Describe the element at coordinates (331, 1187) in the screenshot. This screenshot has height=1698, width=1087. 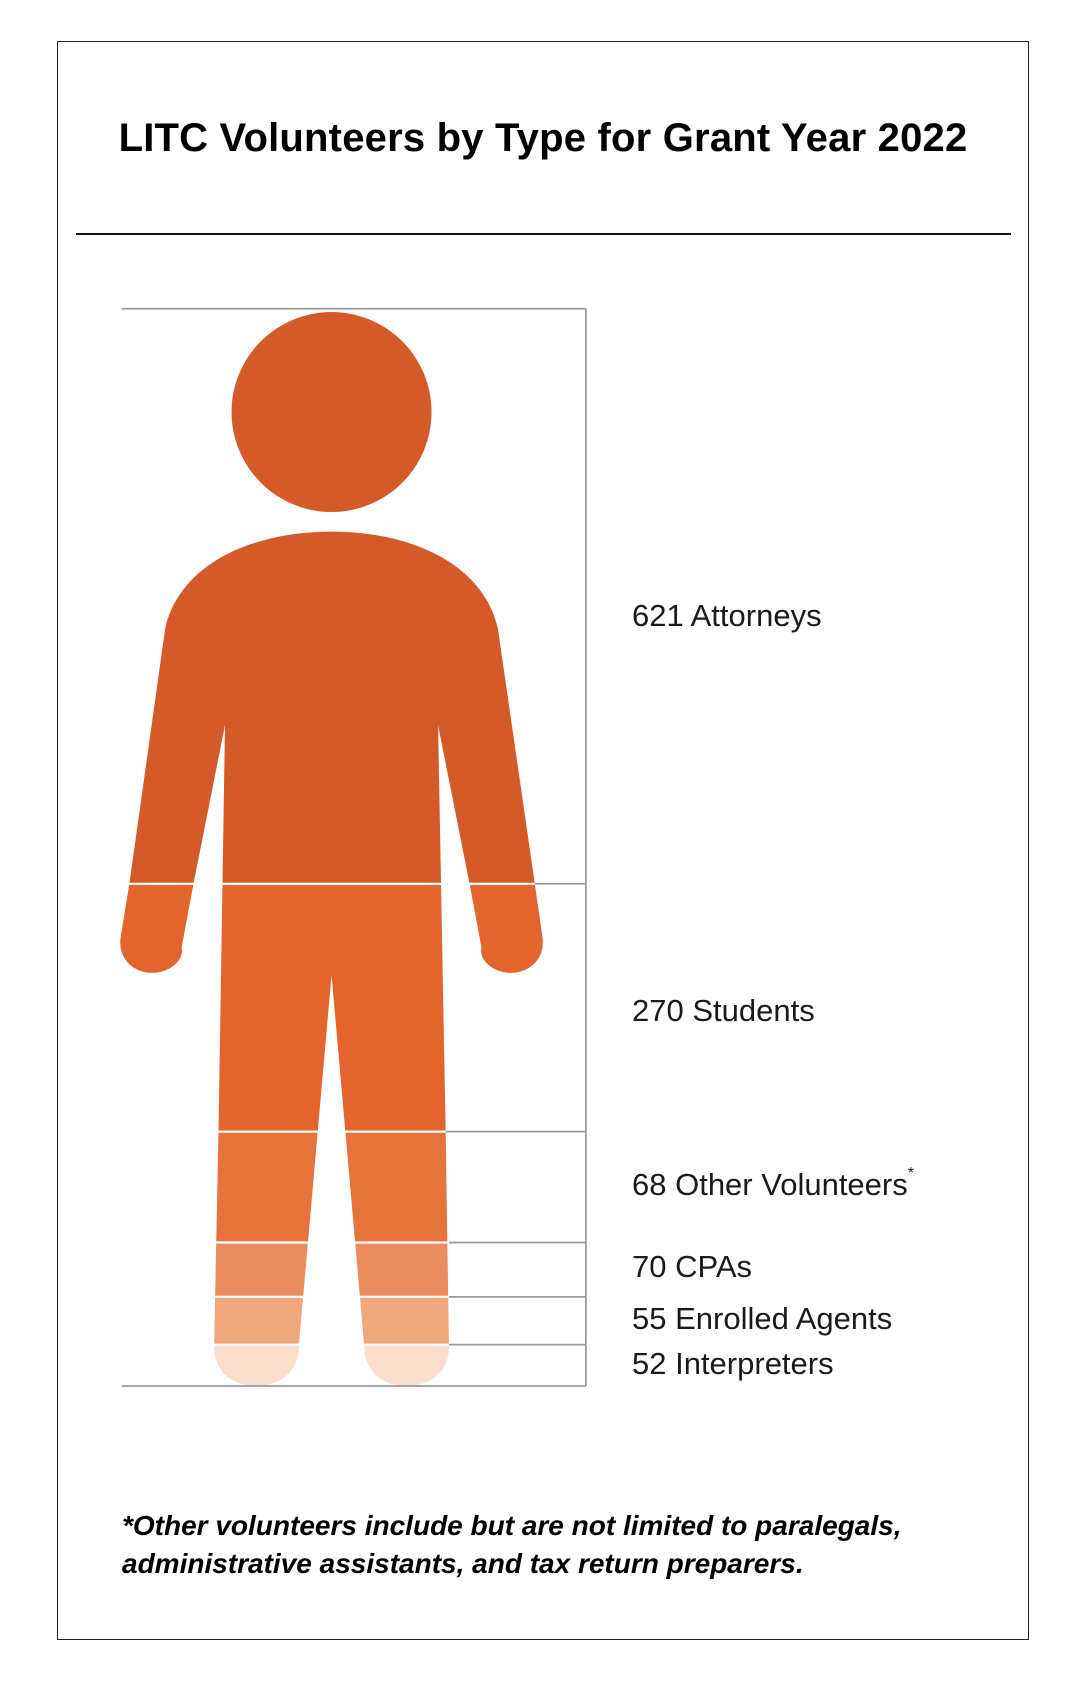
I see `band-other-volunteers` at that location.